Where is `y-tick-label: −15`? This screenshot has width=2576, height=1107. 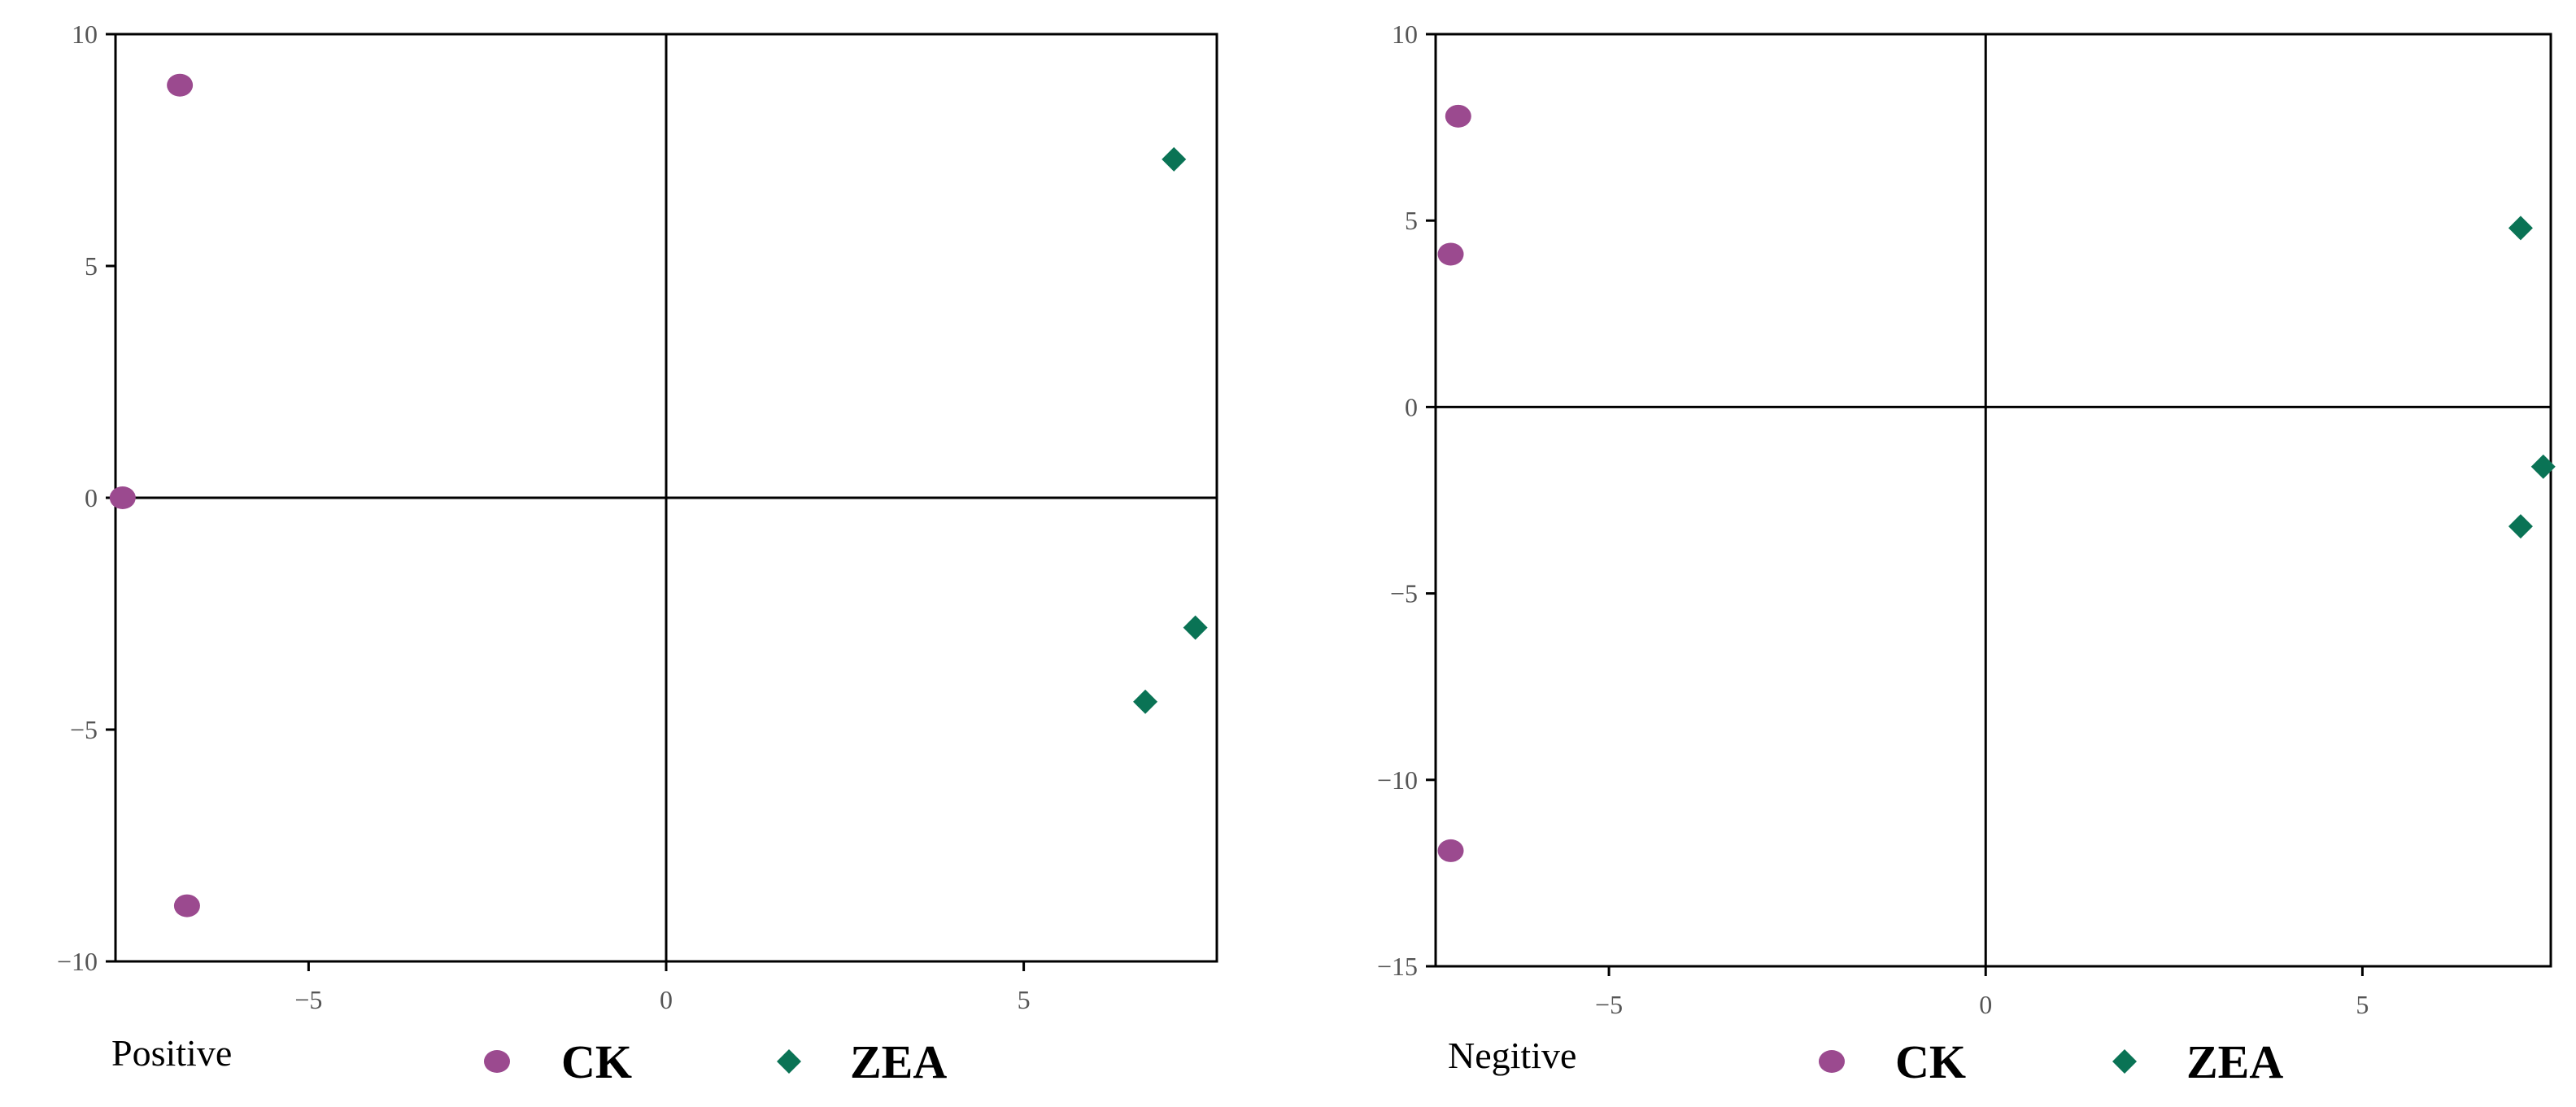 y-tick-label: −15 is located at coordinates (1397, 966).